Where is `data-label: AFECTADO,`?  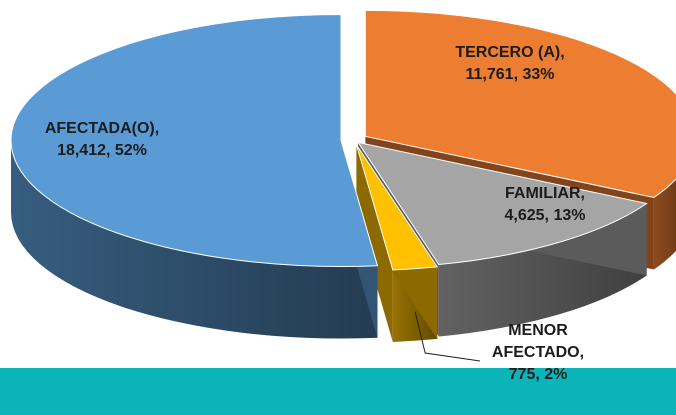 data-label: AFECTADO, is located at coordinates (538, 352).